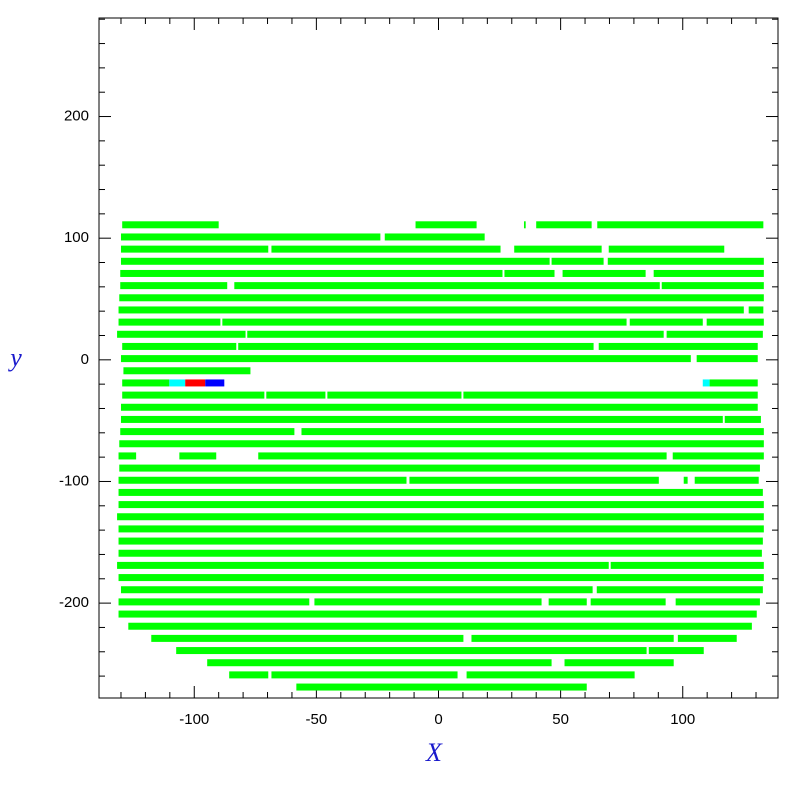 This screenshot has height=797, width=797. Describe the element at coordinates (14, 357) in the screenshot. I see `y-axis-label: y` at that location.